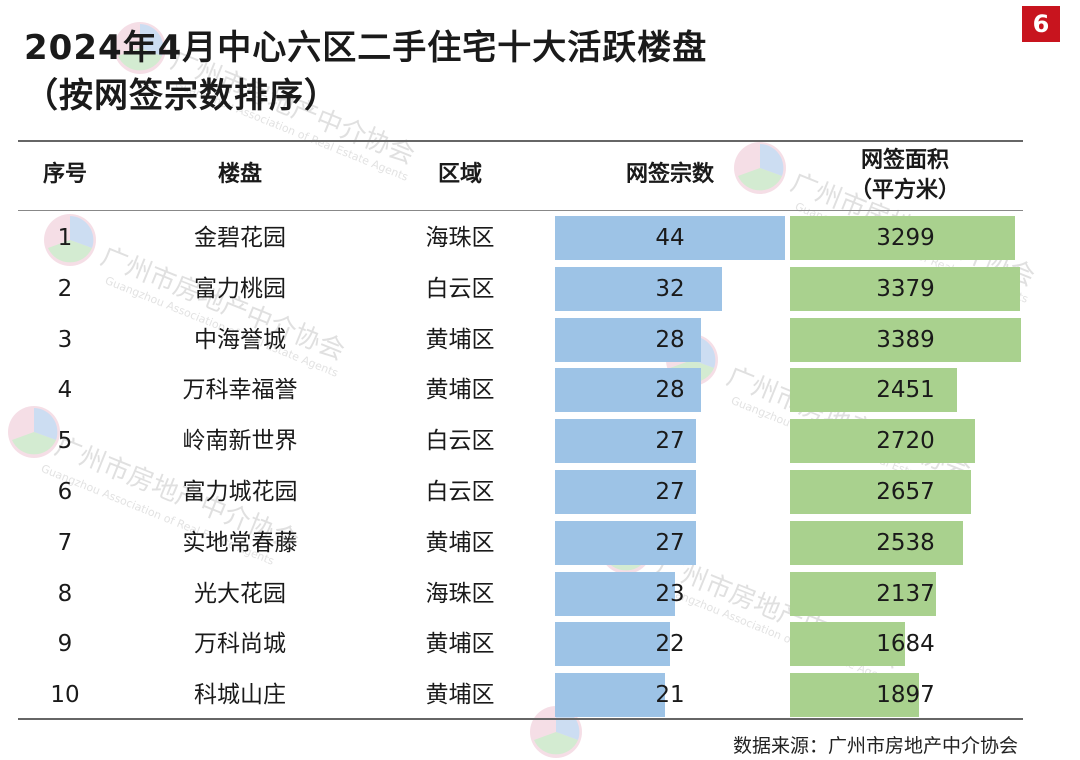 The image size is (1080, 760). Describe the element at coordinates (181, 96) in the screenshot. I see `title-line-2: （按网签宗数排序）` at that location.